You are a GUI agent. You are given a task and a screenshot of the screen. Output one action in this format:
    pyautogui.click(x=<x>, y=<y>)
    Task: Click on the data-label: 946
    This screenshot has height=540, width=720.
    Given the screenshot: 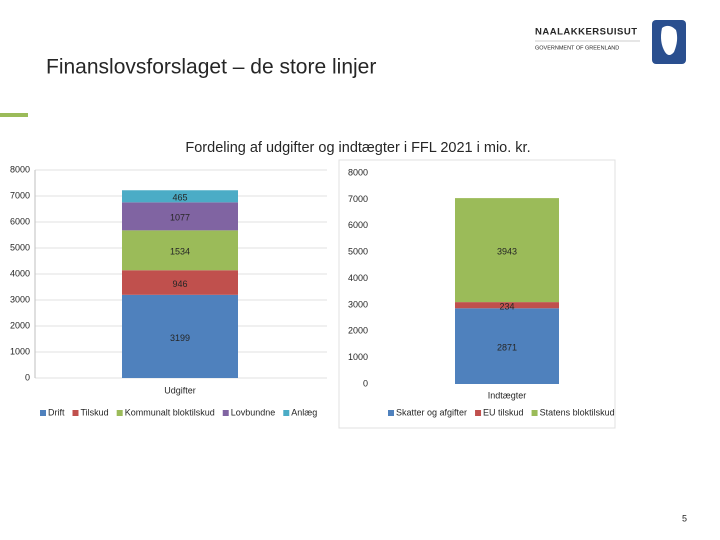 What is the action you would take?
    pyautogui.click(x=179, y=284)
    